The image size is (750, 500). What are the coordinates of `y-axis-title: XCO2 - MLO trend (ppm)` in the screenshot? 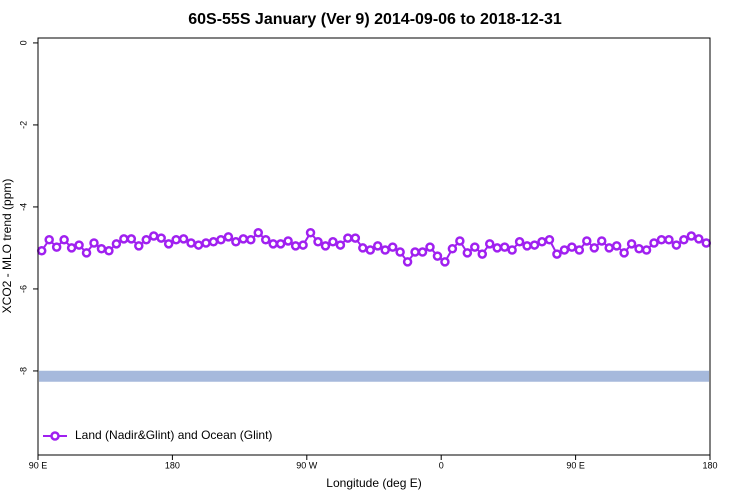 It's located at (7, 246).